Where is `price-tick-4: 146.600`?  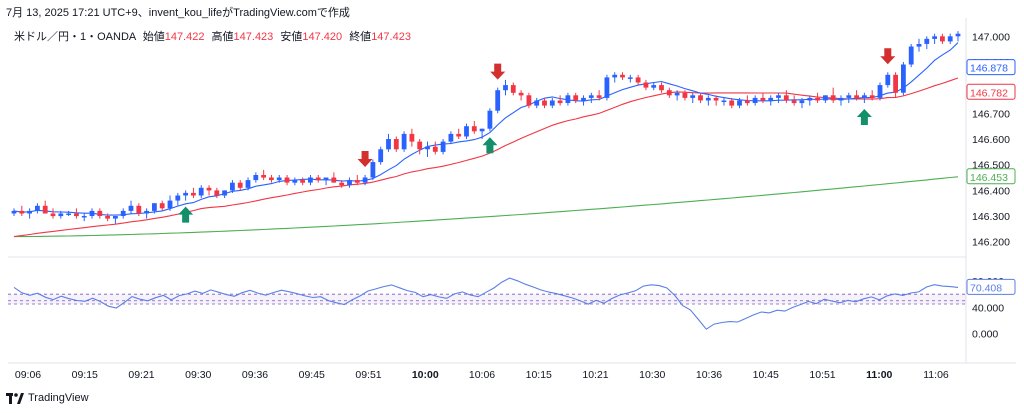 price-tick-4: 146.600 is located at coordinates (991, 140).